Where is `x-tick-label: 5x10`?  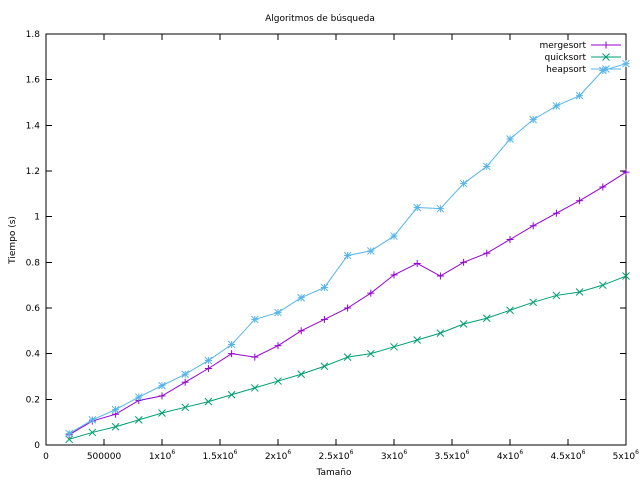
x-tick-label: 5x10 is located at coordinates (624, 457).